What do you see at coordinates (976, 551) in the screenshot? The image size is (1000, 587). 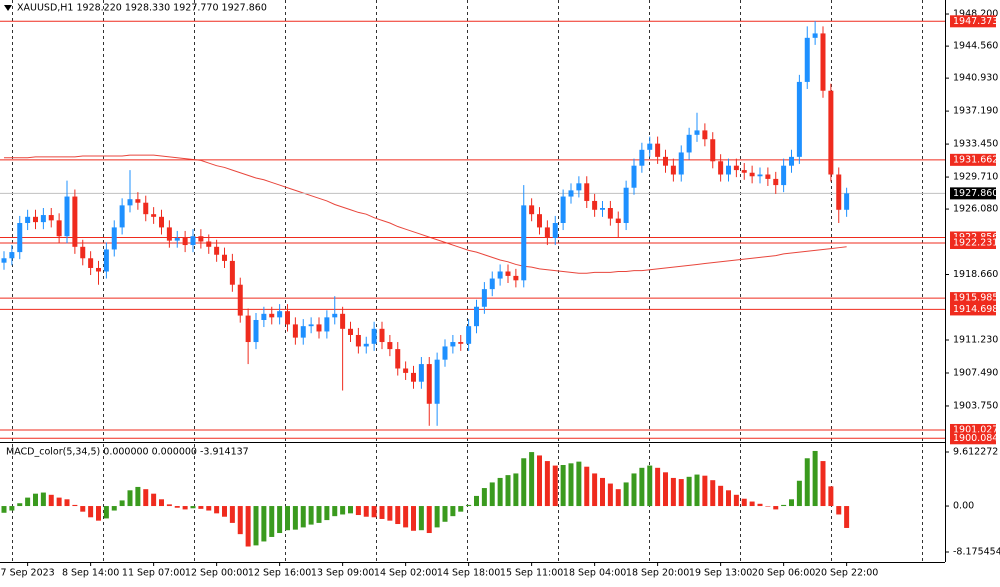 I see `y-tick-label: -8.175454` at bounding box center [976, 551].